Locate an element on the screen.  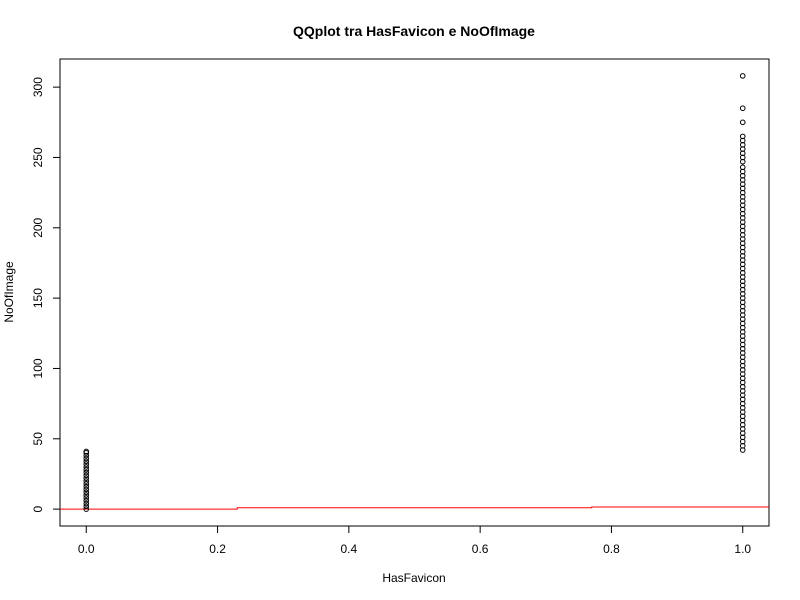
reference-line-layer is located at coordinates (414, 508).